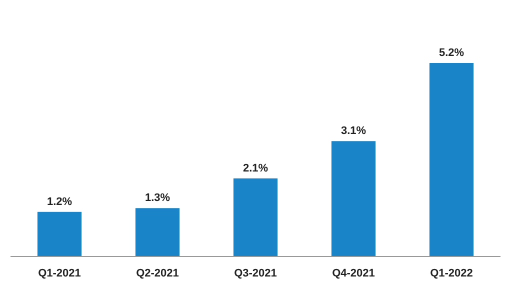  I want to click on data-label: 2.1%, so click(255, 168).